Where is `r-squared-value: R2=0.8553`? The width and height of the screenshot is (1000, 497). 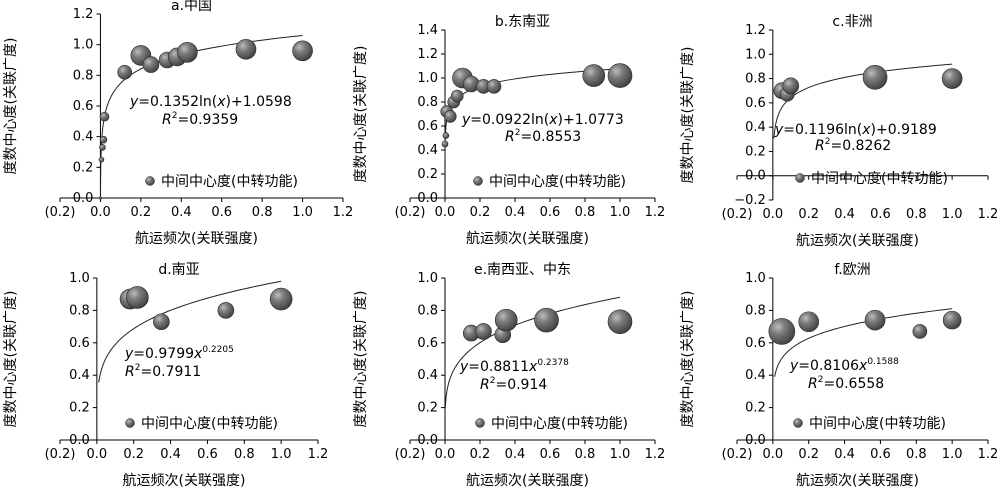
r-squared-value: R2=0.8553 is located at coordinates (543, 136).